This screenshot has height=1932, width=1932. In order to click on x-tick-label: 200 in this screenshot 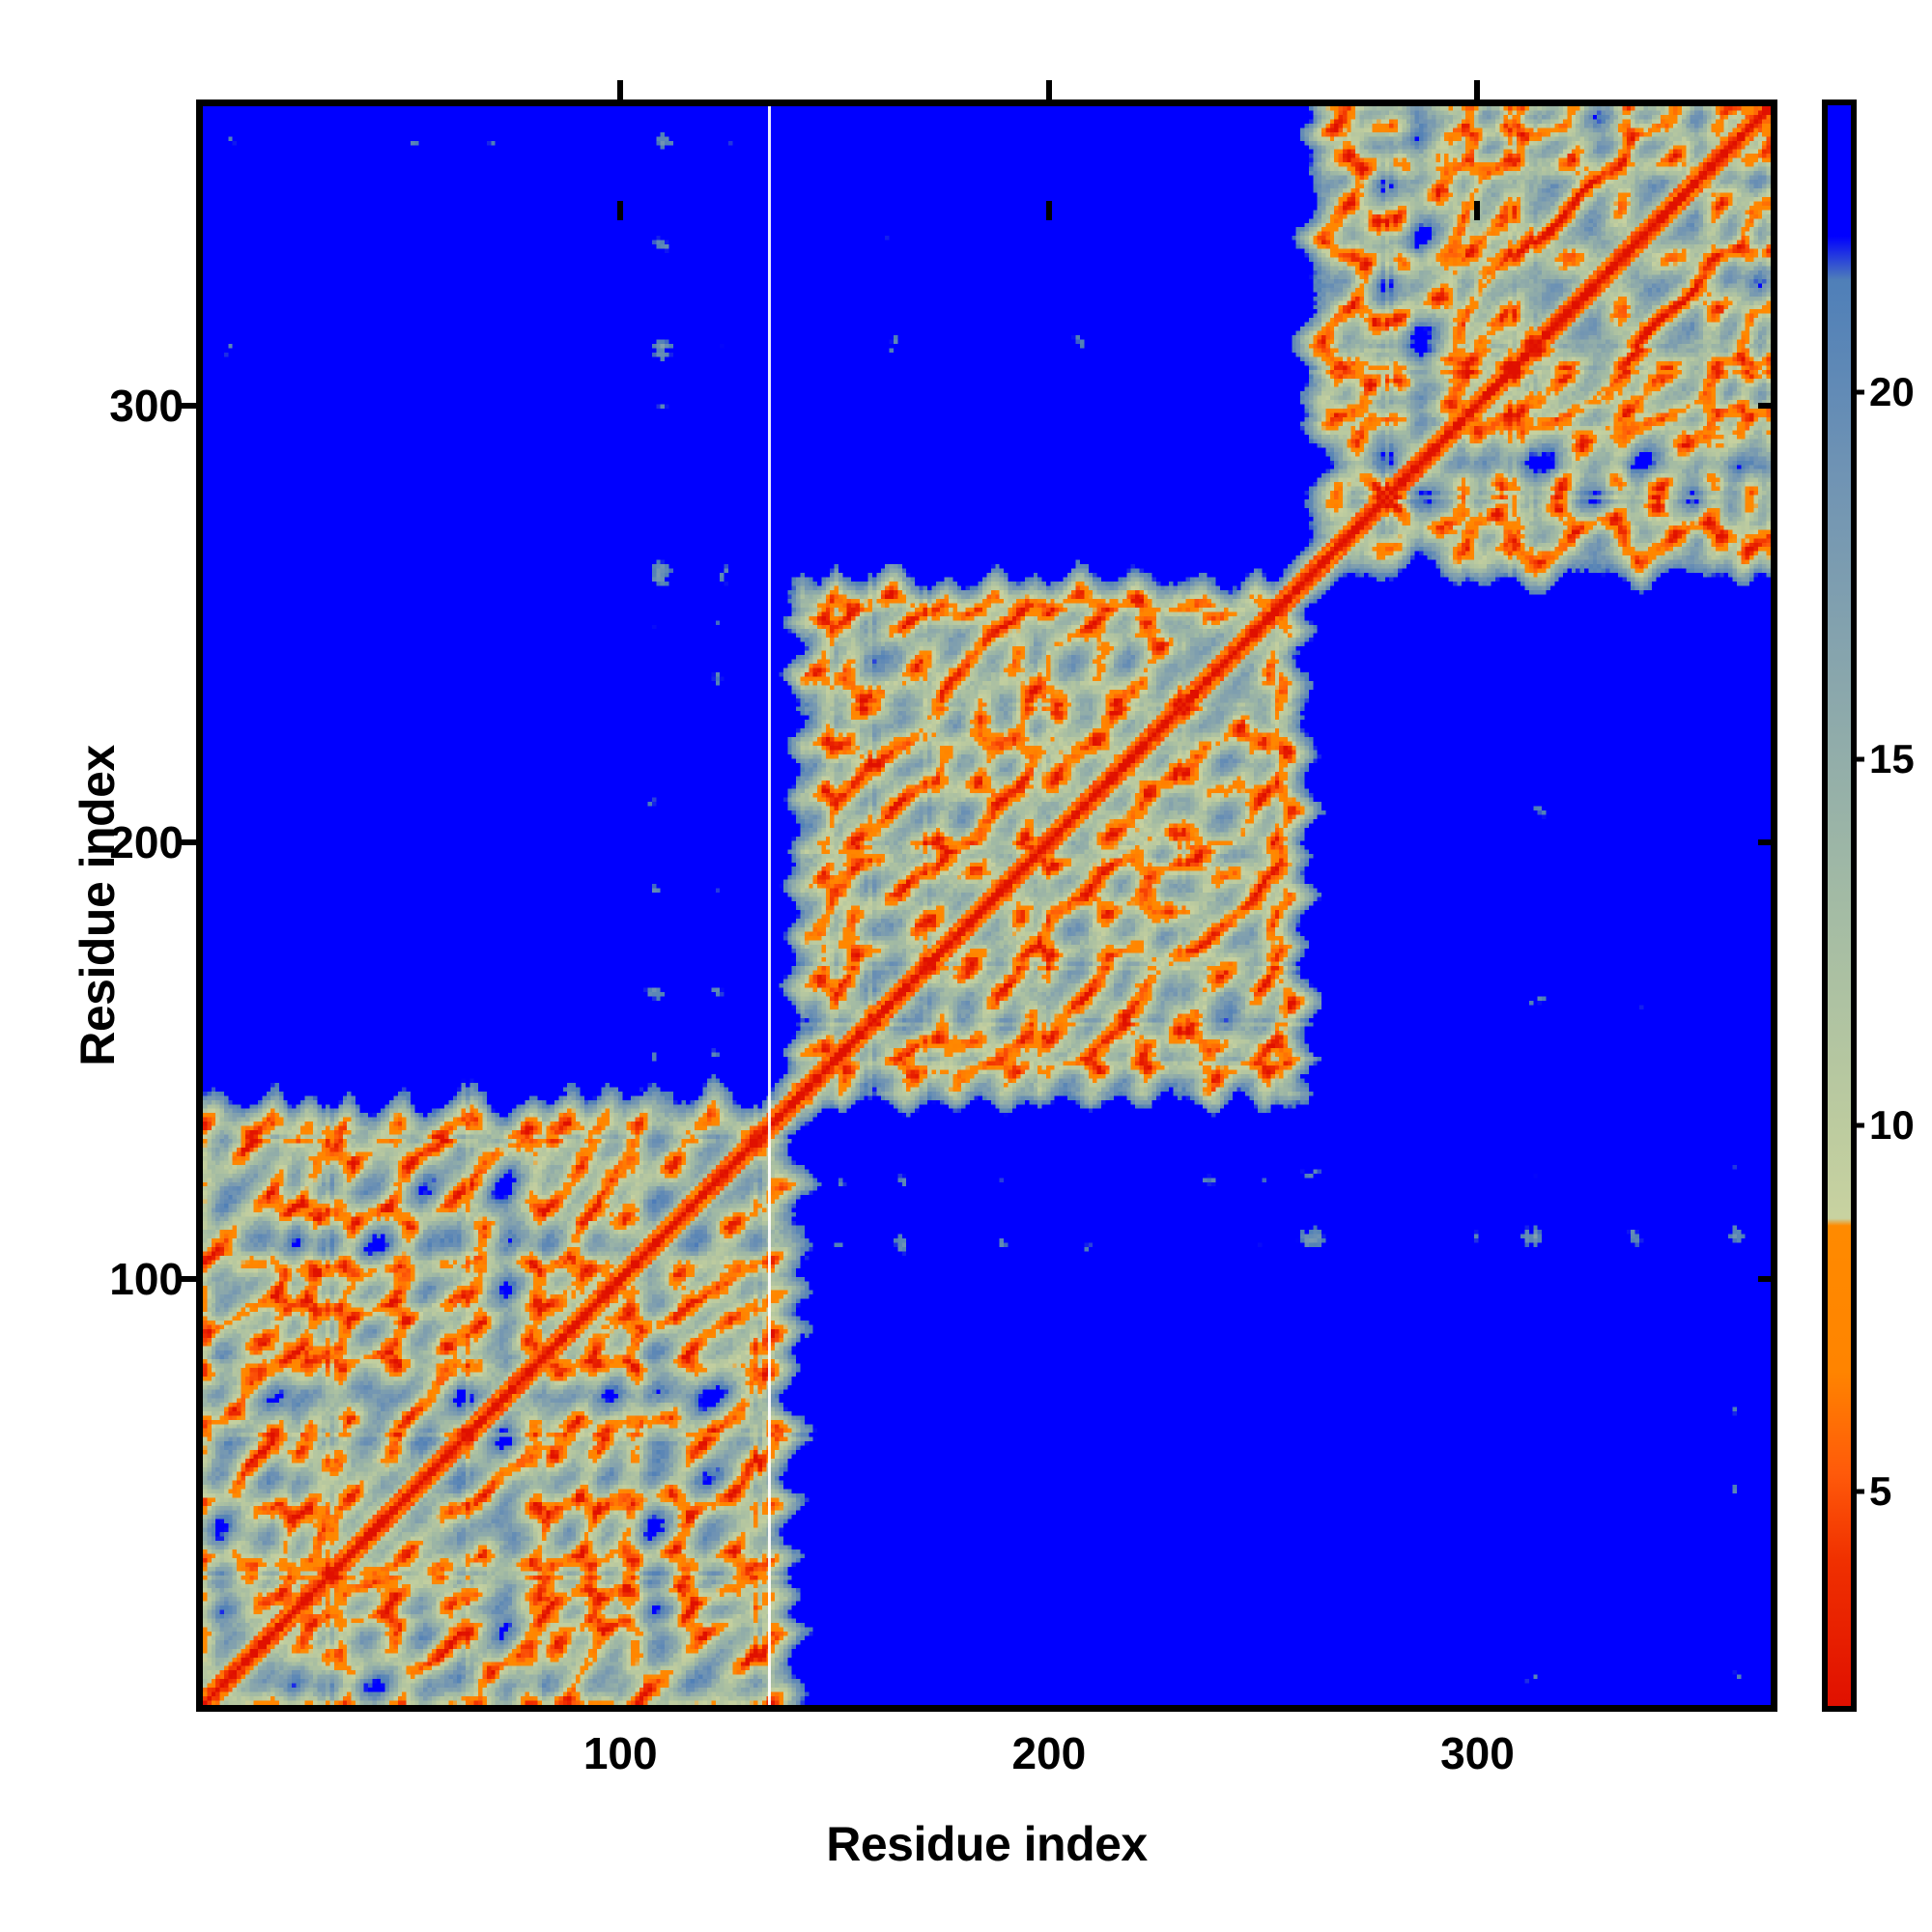, I will do `click(1049, 1753)`.